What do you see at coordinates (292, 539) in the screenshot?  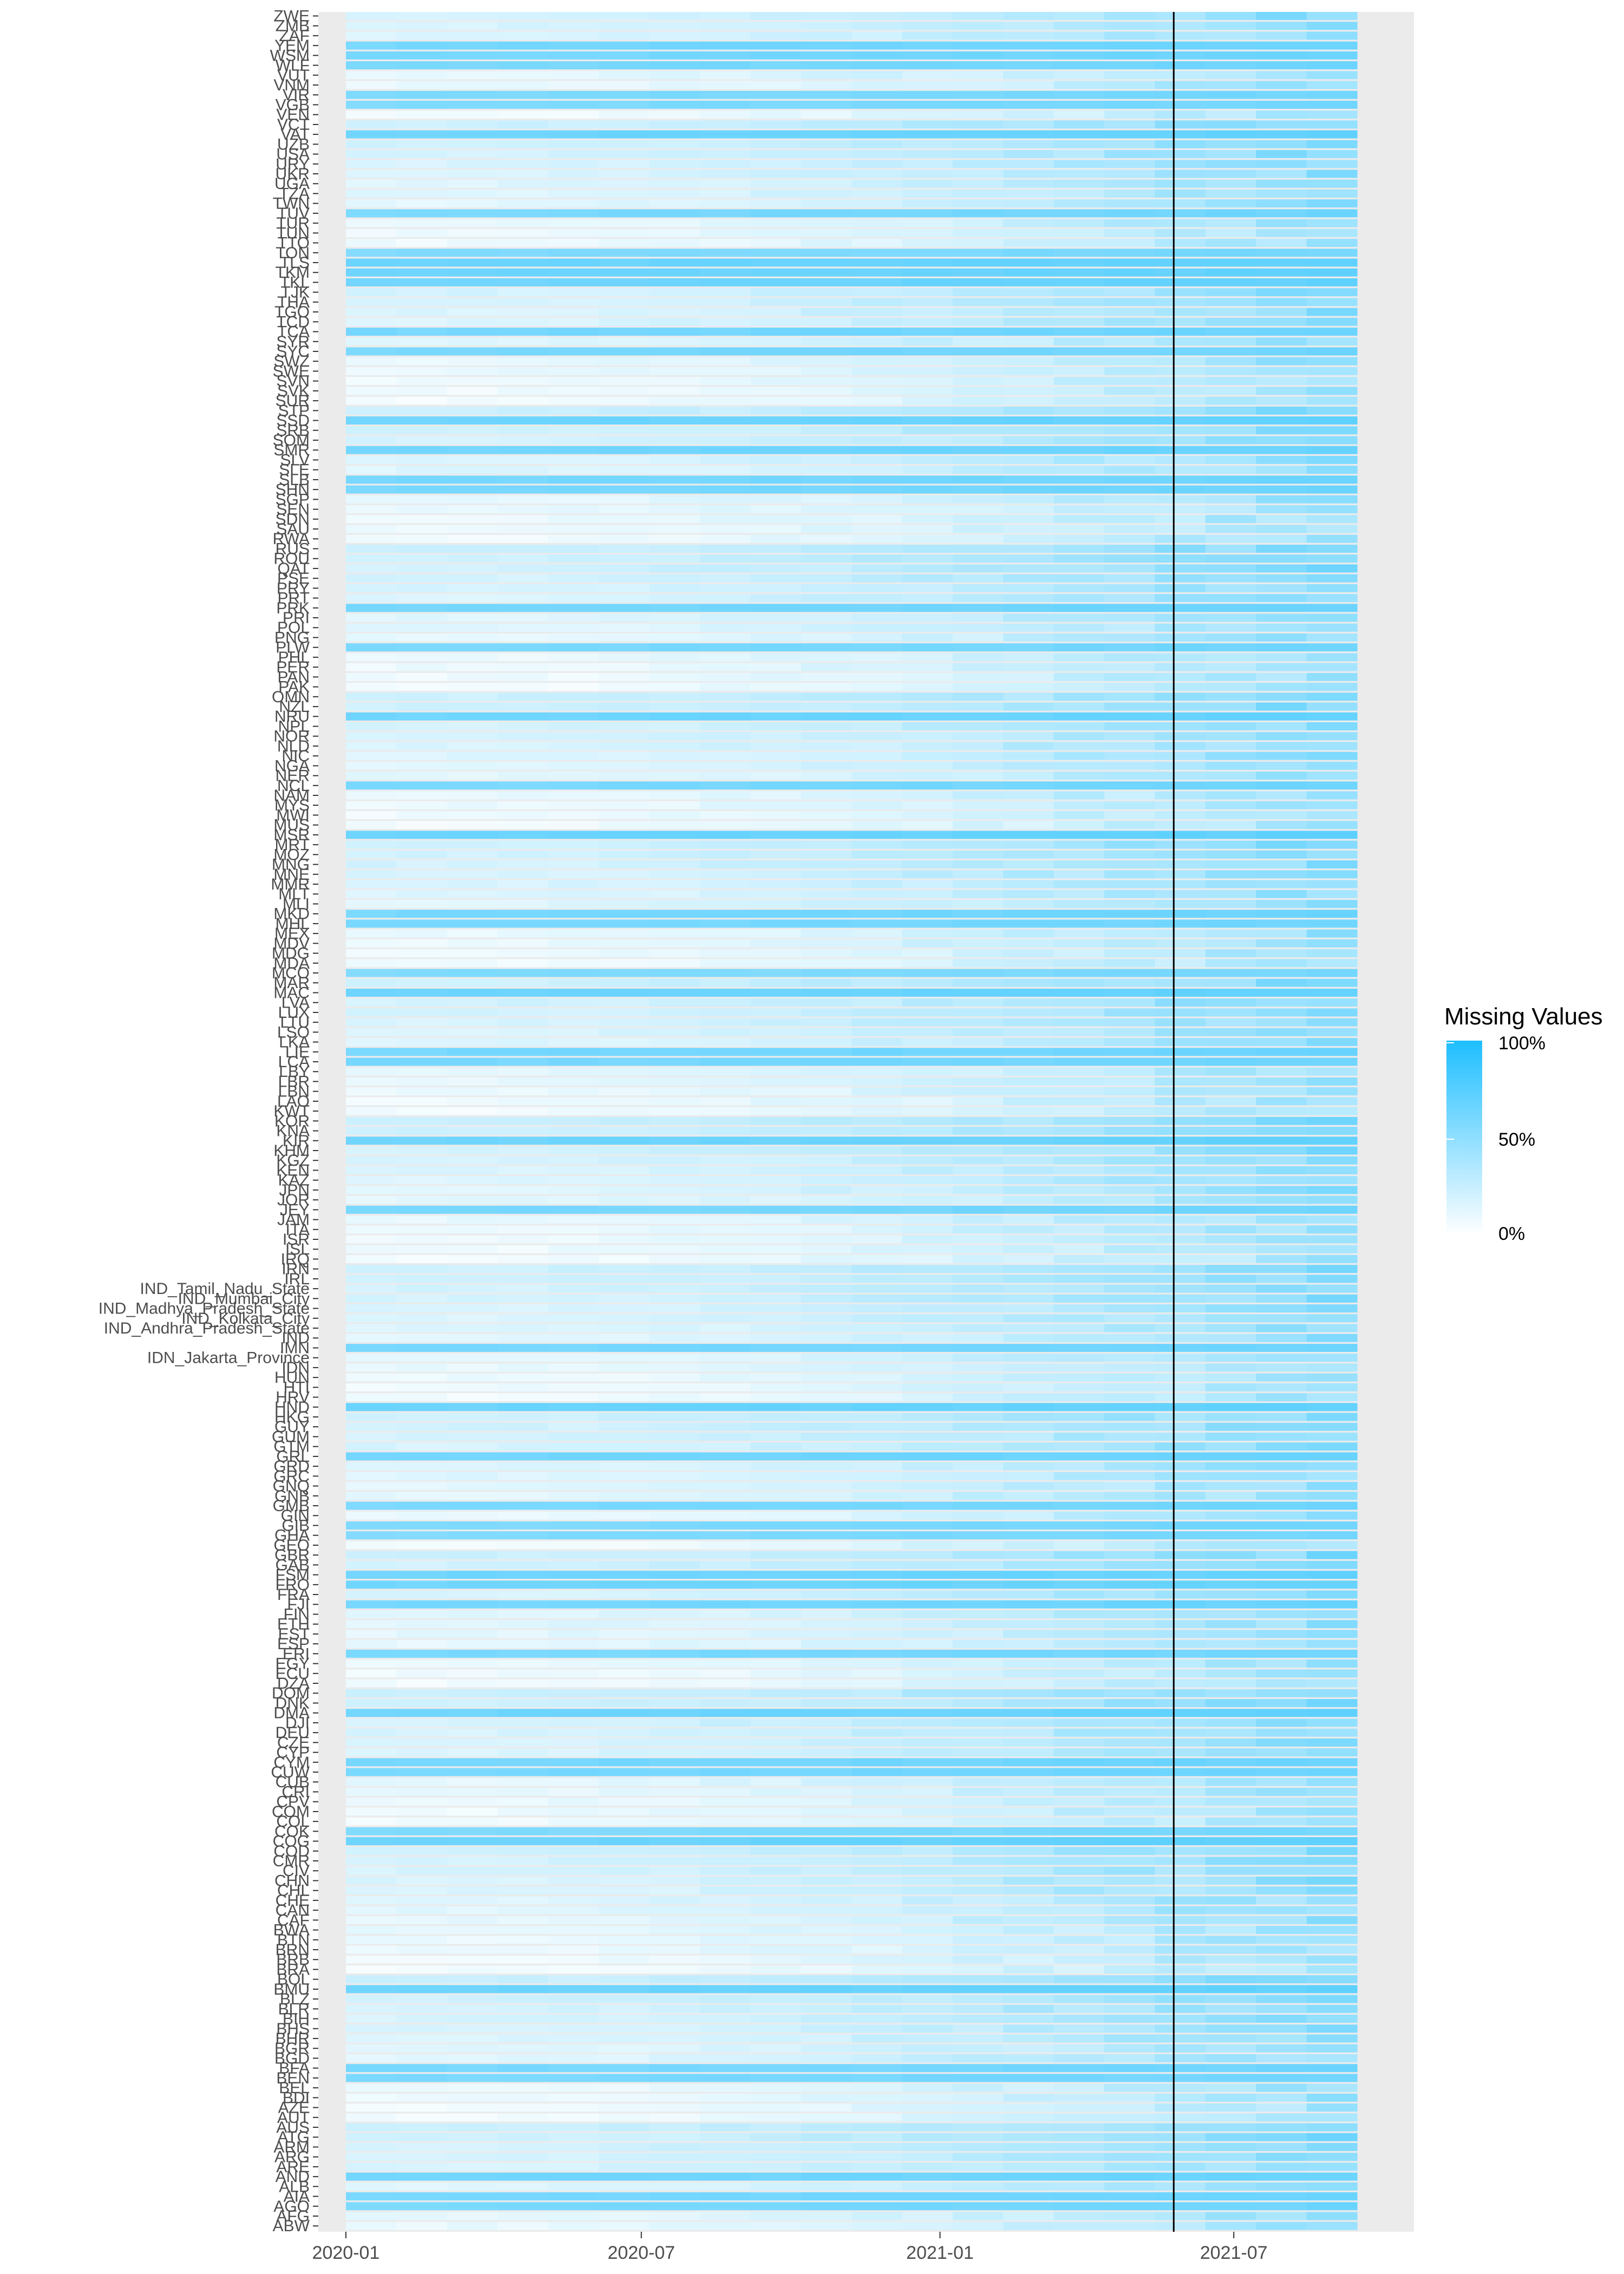 I see `y-tick-label: RWA` at bounding box center [292, 539].